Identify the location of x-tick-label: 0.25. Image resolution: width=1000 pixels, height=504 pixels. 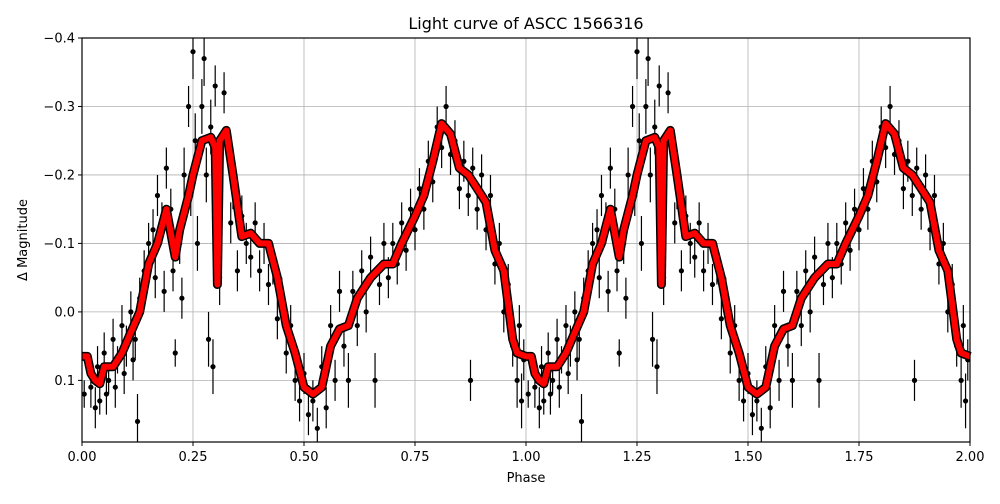
(193, 457).